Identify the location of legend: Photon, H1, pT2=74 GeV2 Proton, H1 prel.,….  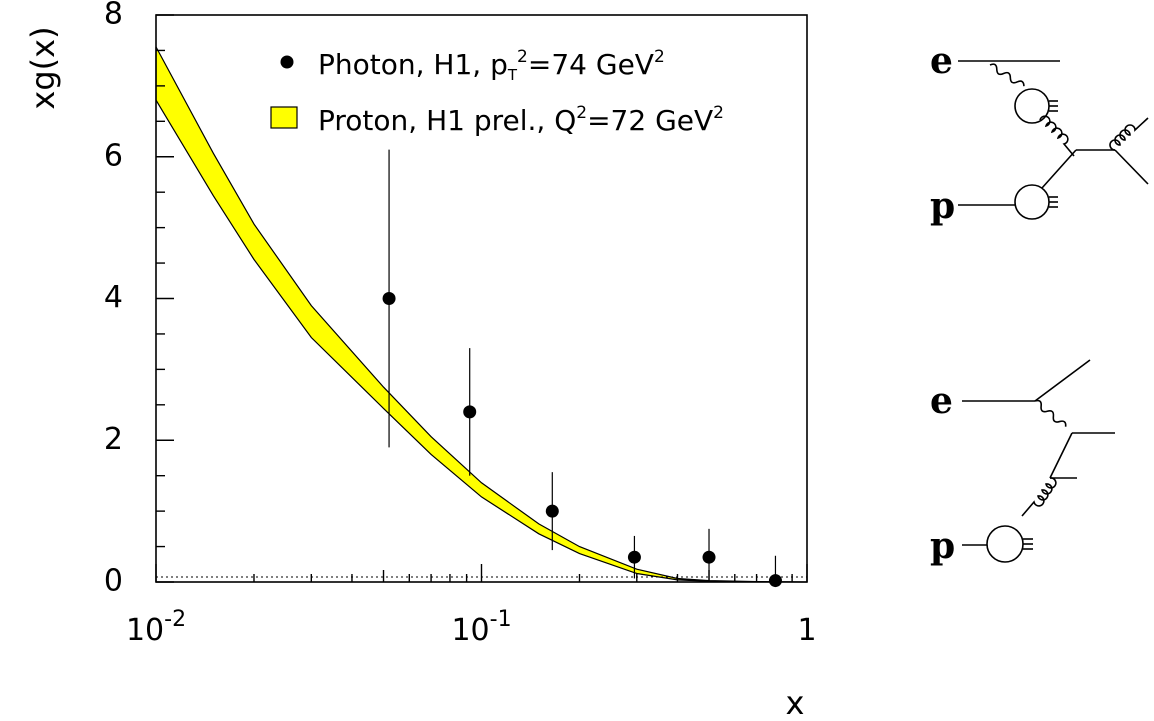
(497, 92).